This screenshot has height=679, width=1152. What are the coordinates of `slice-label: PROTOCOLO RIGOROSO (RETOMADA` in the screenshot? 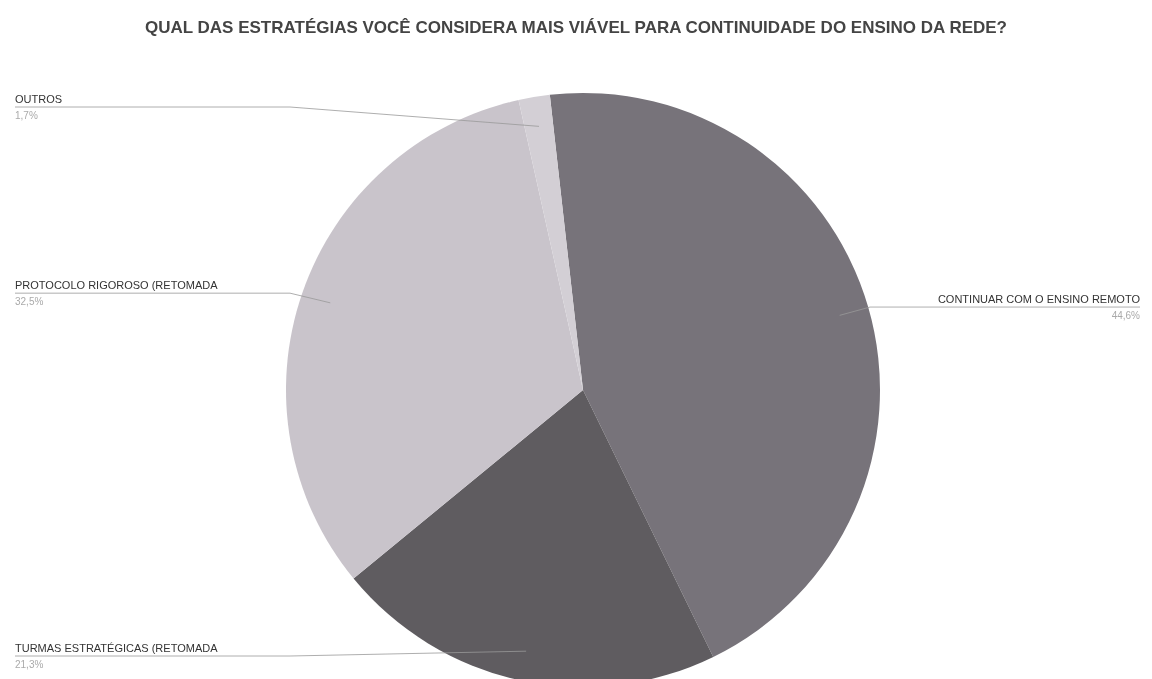 It's located at (117, 285).